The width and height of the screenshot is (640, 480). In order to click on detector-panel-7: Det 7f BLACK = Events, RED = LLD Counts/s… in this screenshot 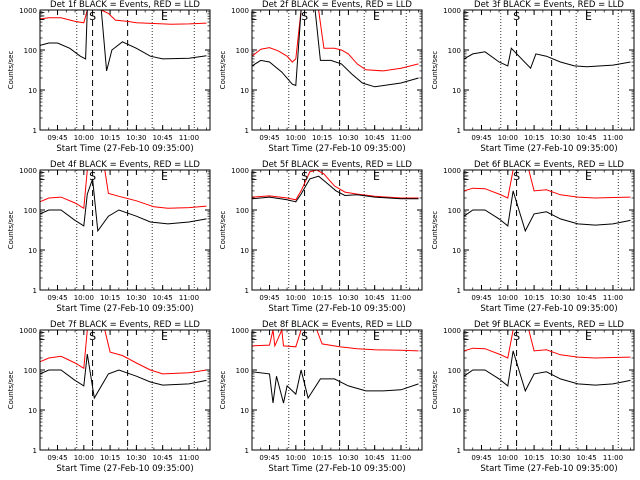, I will do `click(109, 397)`.